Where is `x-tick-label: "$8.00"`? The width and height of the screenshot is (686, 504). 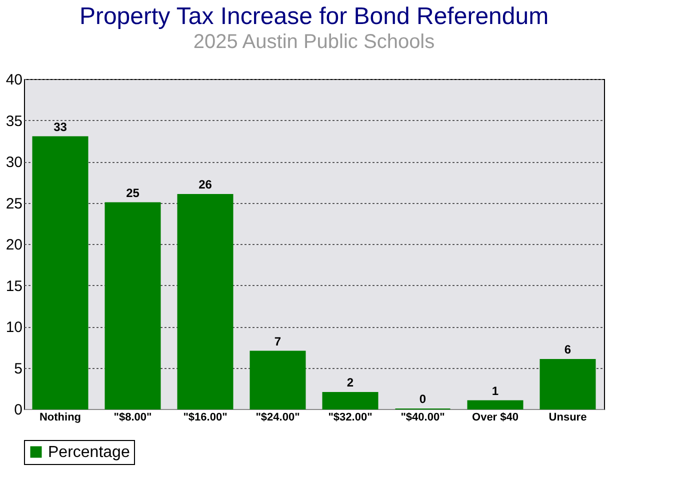
x-tick-label: "$8.00" is located at coordinates (133, 418).